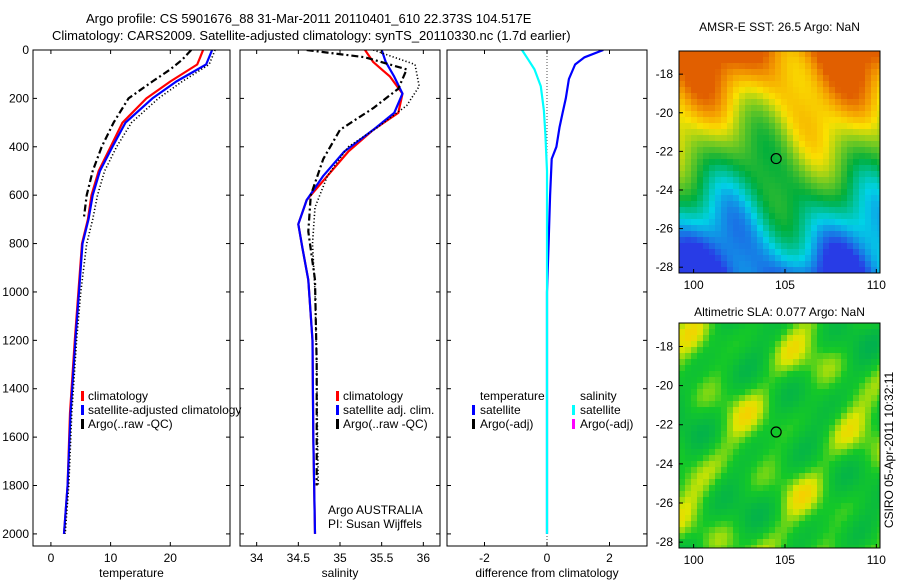 The image size is (900, 580). I want to click on difference-legend-swatch, so click(473, 410).